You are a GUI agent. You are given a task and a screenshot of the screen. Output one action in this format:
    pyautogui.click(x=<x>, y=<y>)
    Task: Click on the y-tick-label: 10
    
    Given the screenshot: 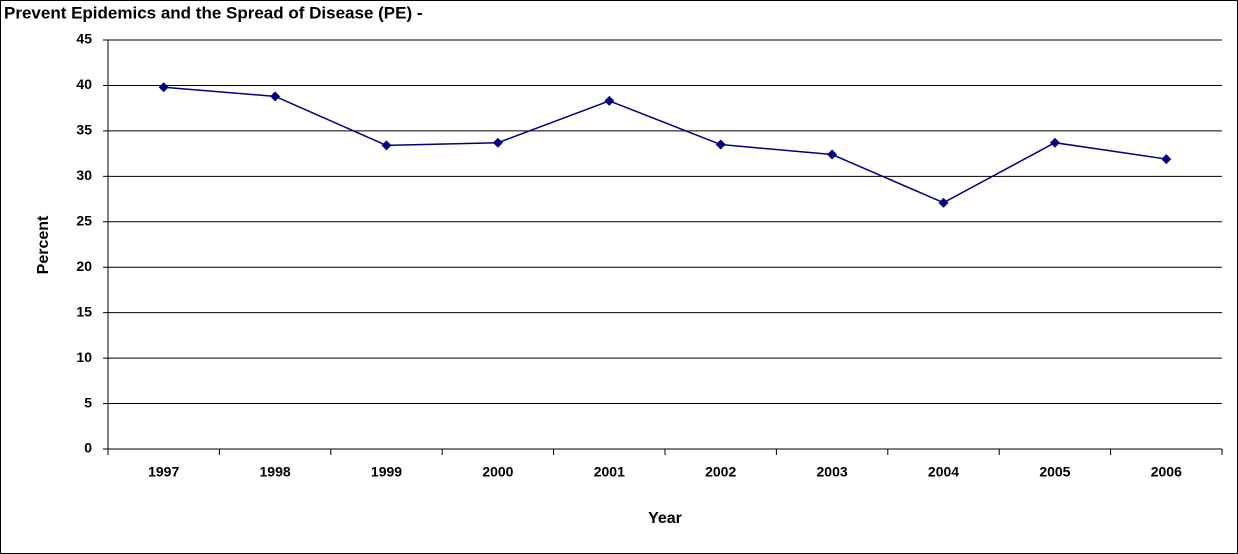 What is the action you would take?
    pyautogui.click(x=84, y=357)
    